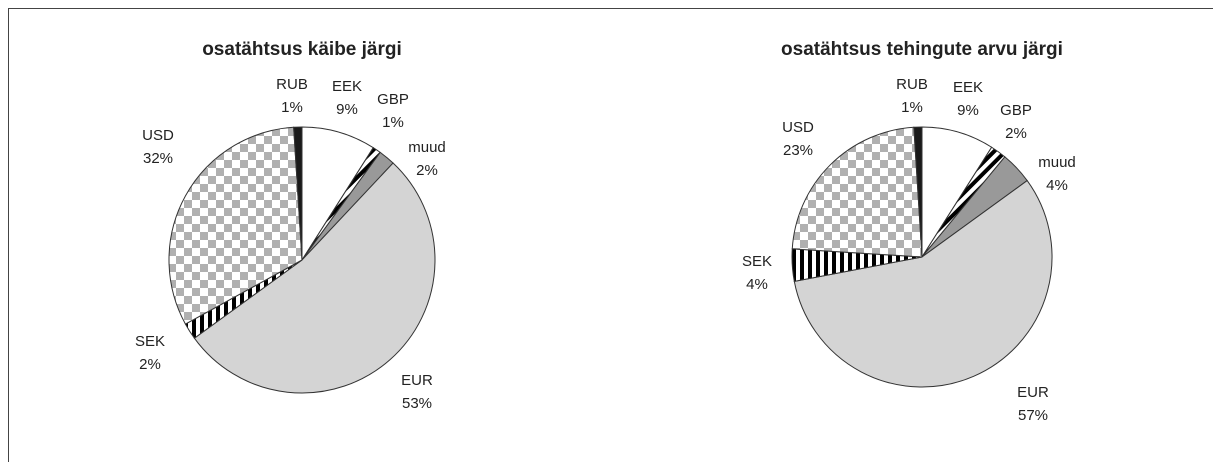  I want to click on slice-value-label: 57%, so click(1033, 415).